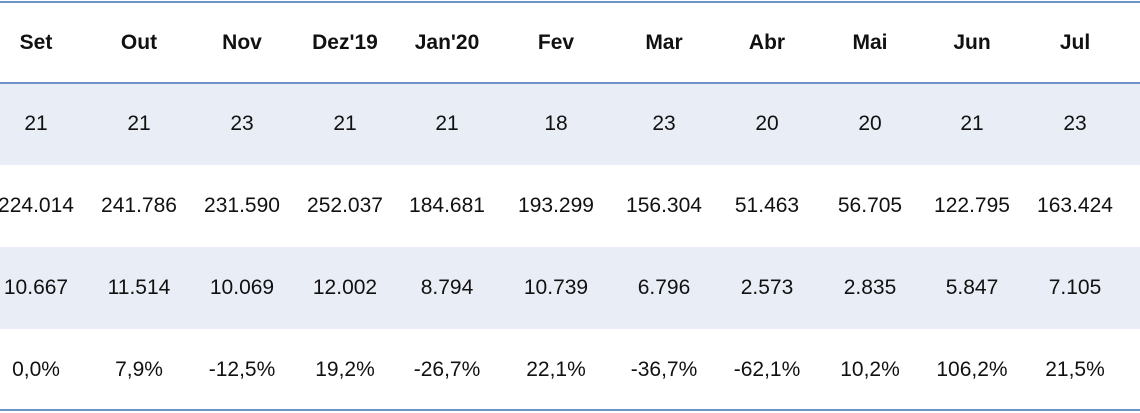  Describe the element at coordinates (556, 369) in the screenshot. I see `cell: 22,1%` at that location.